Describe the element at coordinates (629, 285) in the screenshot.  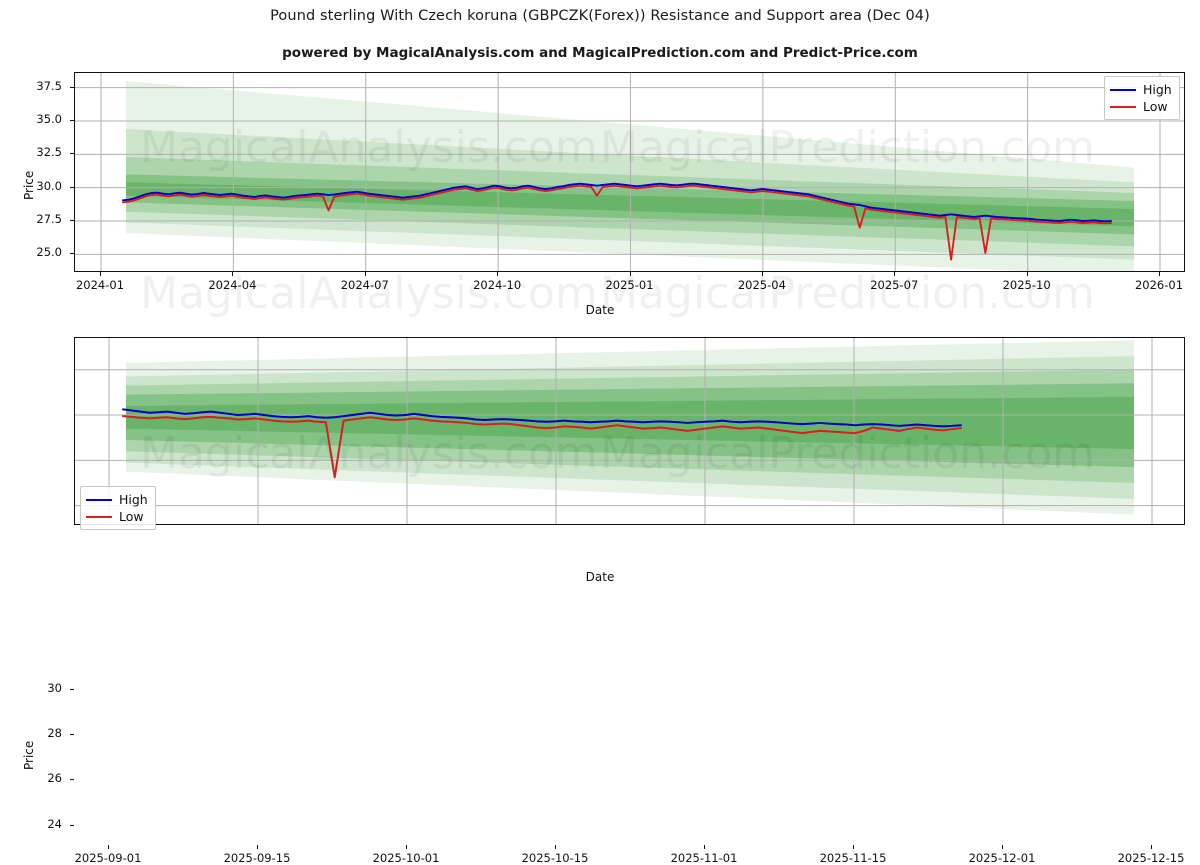
I see `x-tick-label: 2025-01` at that location.